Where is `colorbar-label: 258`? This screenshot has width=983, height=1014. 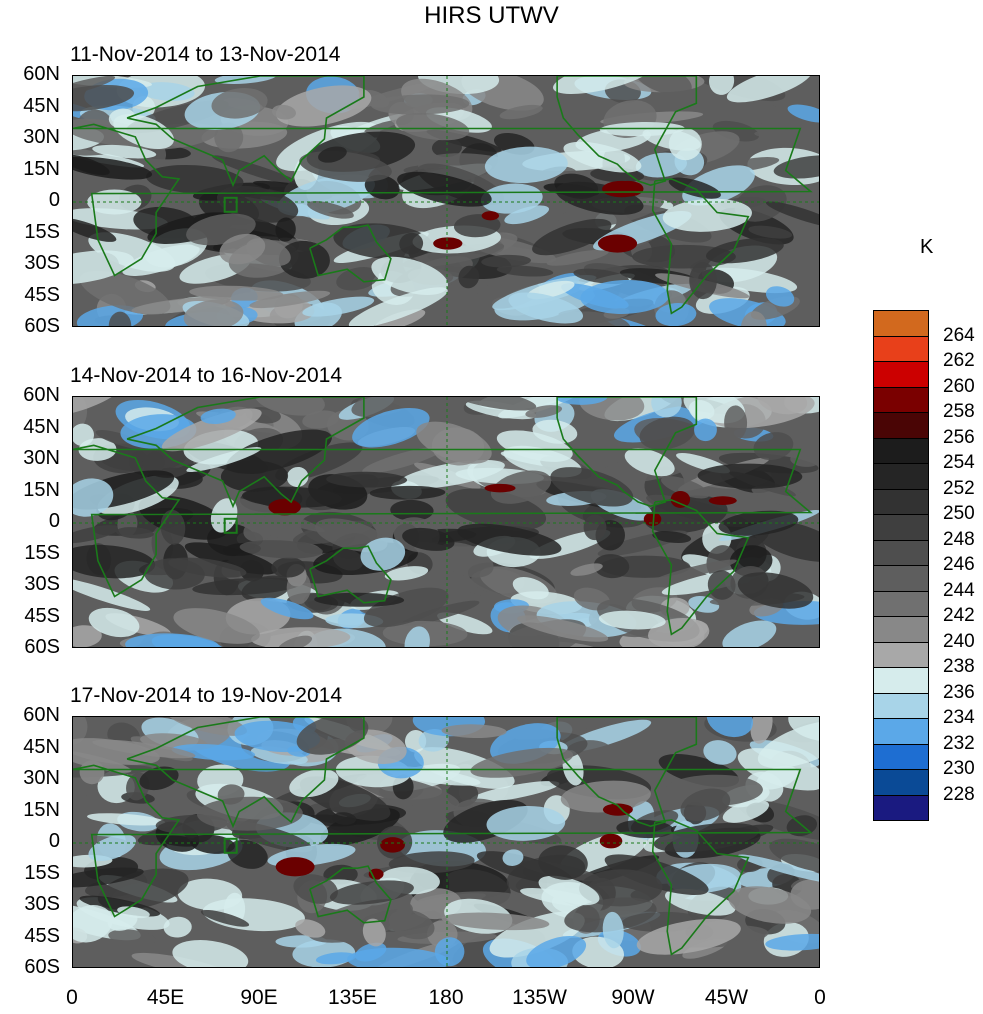
colorbar-label: 258 is located at coordinates (959, 411).